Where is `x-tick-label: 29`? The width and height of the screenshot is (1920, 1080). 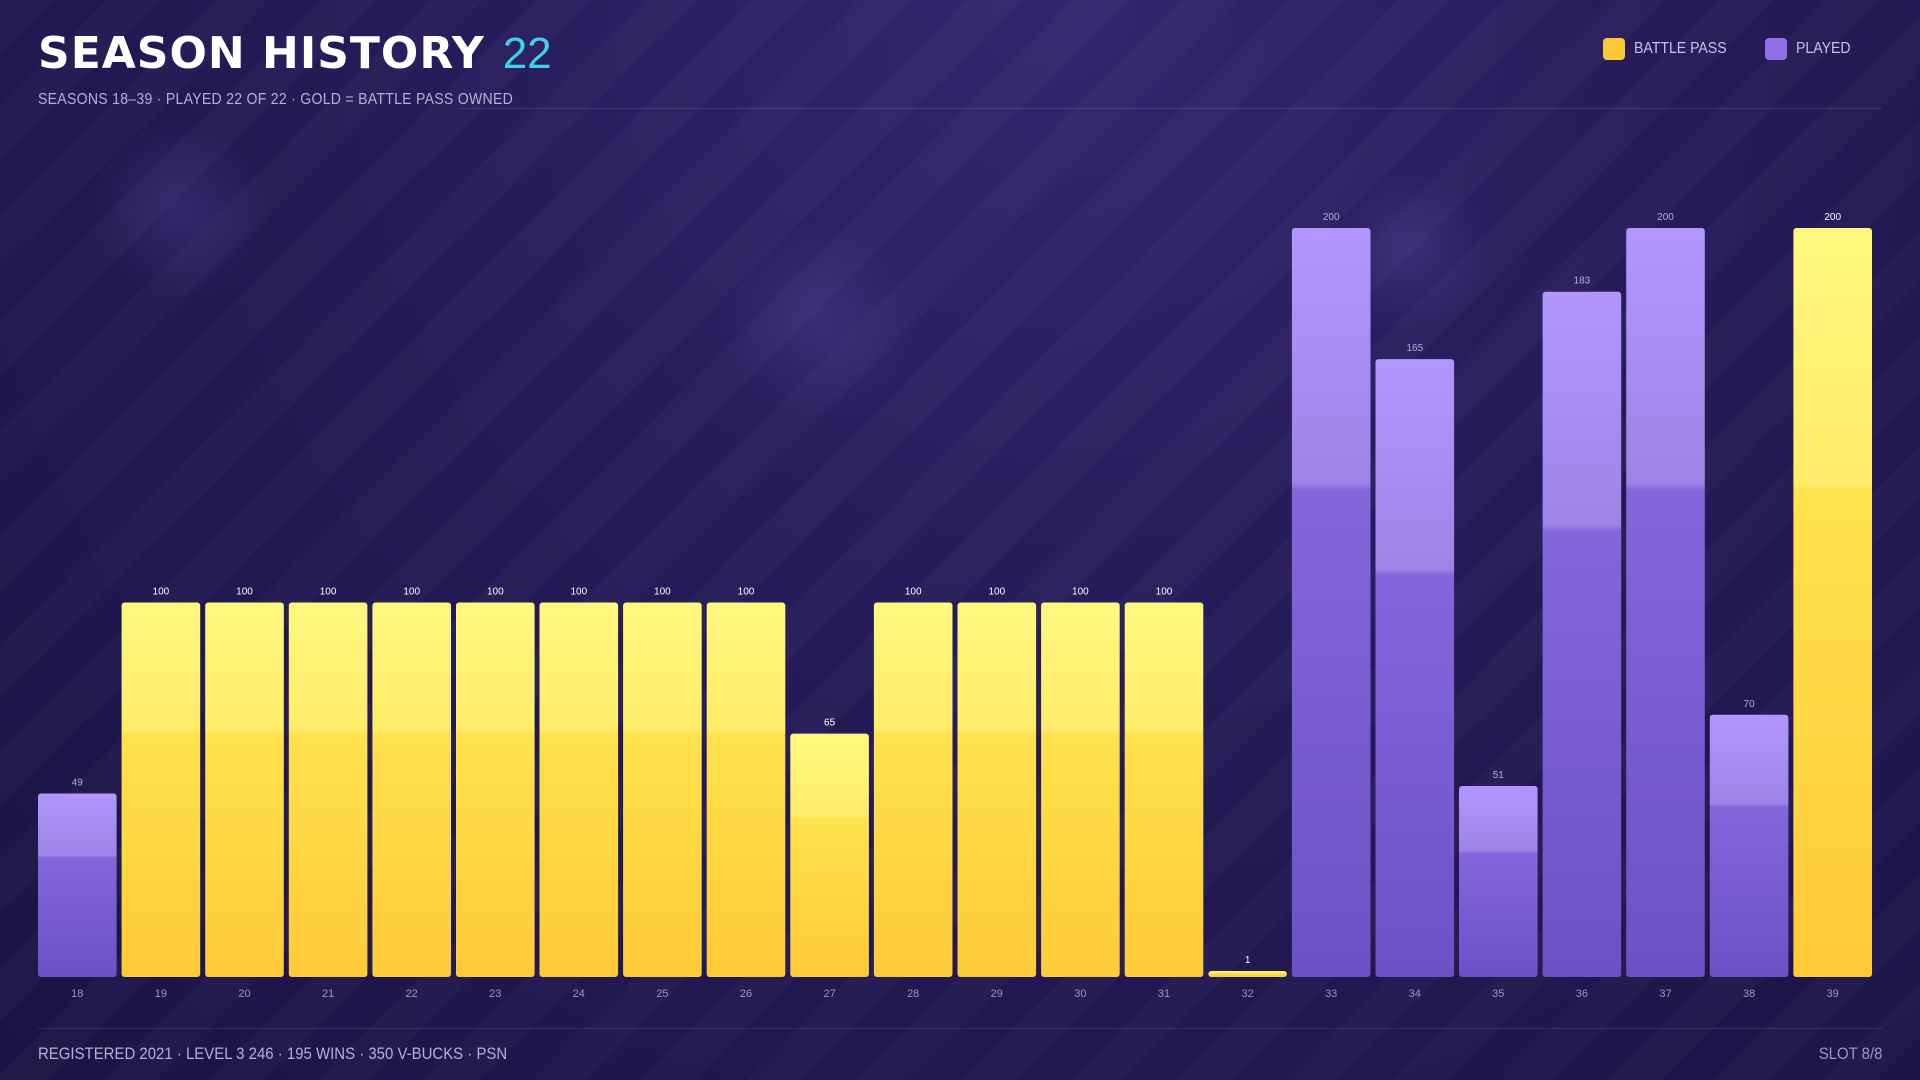
x-tick-label: 29 is located at coordinates (997, 994).